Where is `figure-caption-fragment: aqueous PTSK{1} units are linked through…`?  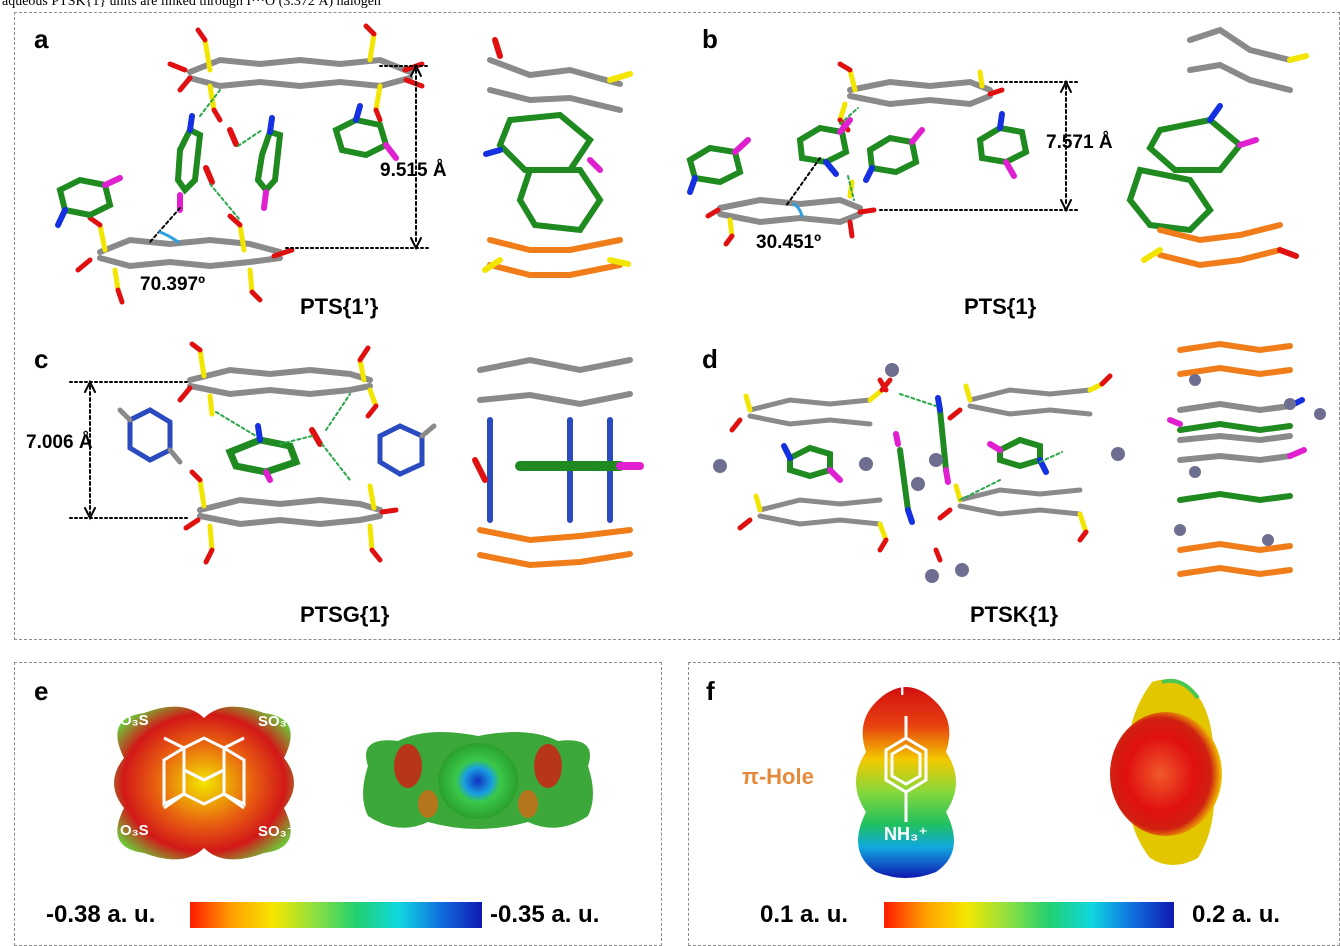
figure-caption-fragment: aqueous PTSK{1} units are linked through… is located at coordinates (452, 5).